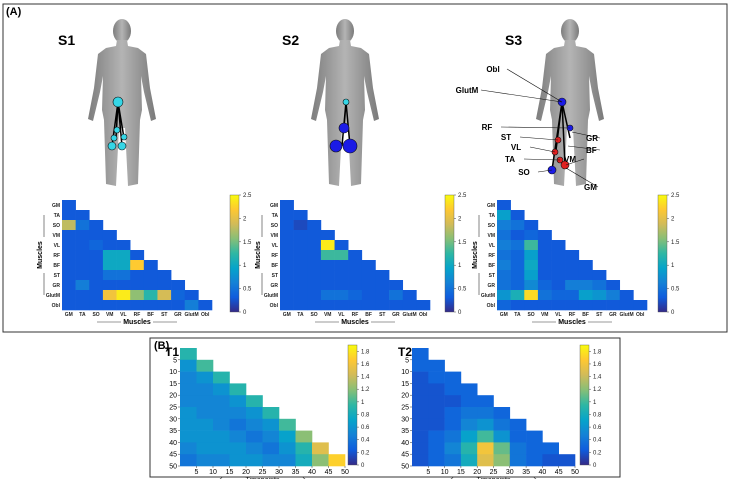 The height and width of the screenshot is (484, 731). What do you see at coordinates (296, 472) in the screenshot?
I see `x-tick-label: 35` at bounding box center [296, 472].